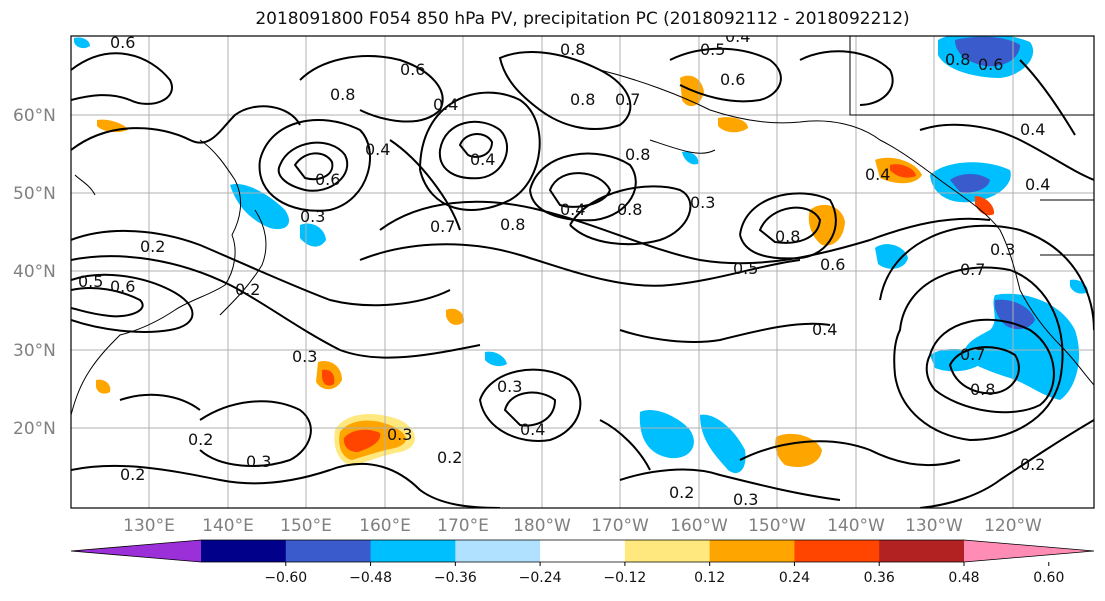 The width and height of the screenshot is (1105, 601). Describe the element at coordinates (963, 578) in the screenshot. I see `colorbar-tick-label: 0.48` at that location.